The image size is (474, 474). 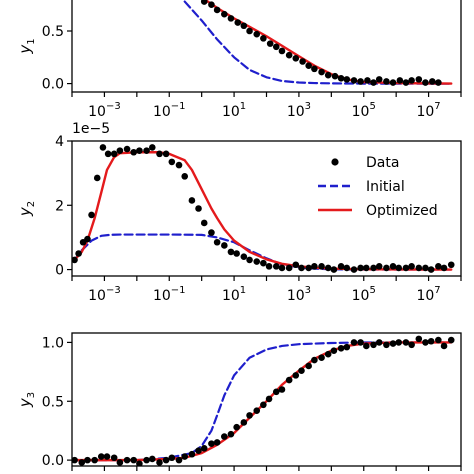 I want to click on y-offset-text: 1e−5, so click(x=91, y=129).